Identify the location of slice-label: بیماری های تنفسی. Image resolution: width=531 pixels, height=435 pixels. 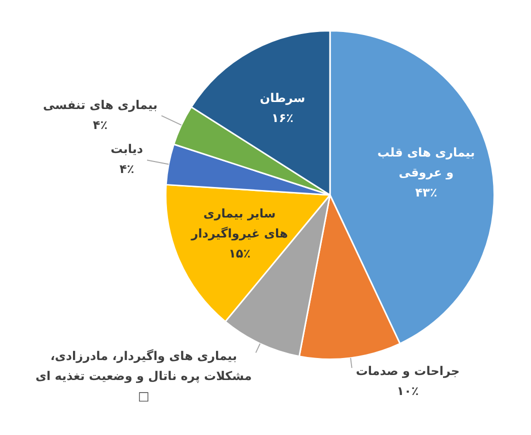
(100, 105).